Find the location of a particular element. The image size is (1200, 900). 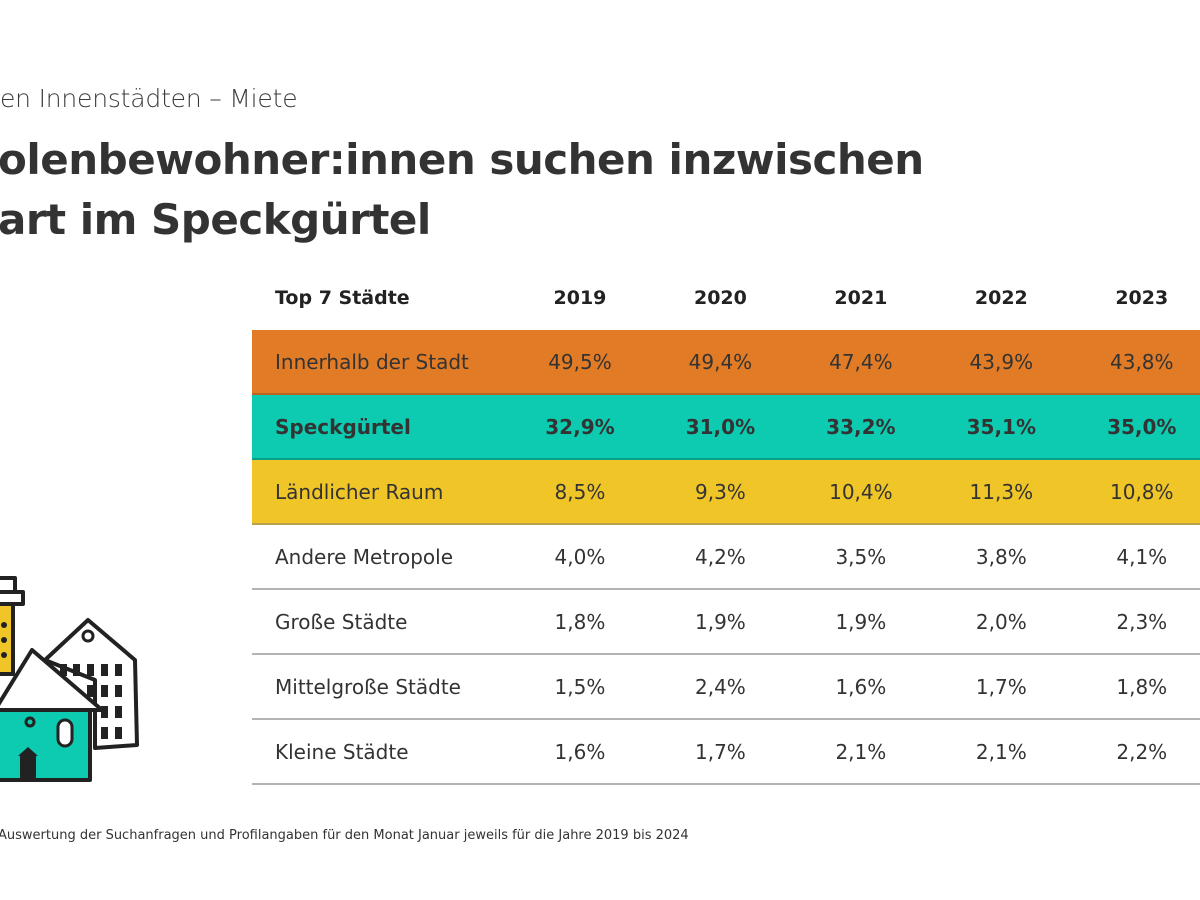

title-line-1: olenbewohner:innen suchen inzwischen is located at coordinates (462, 159).